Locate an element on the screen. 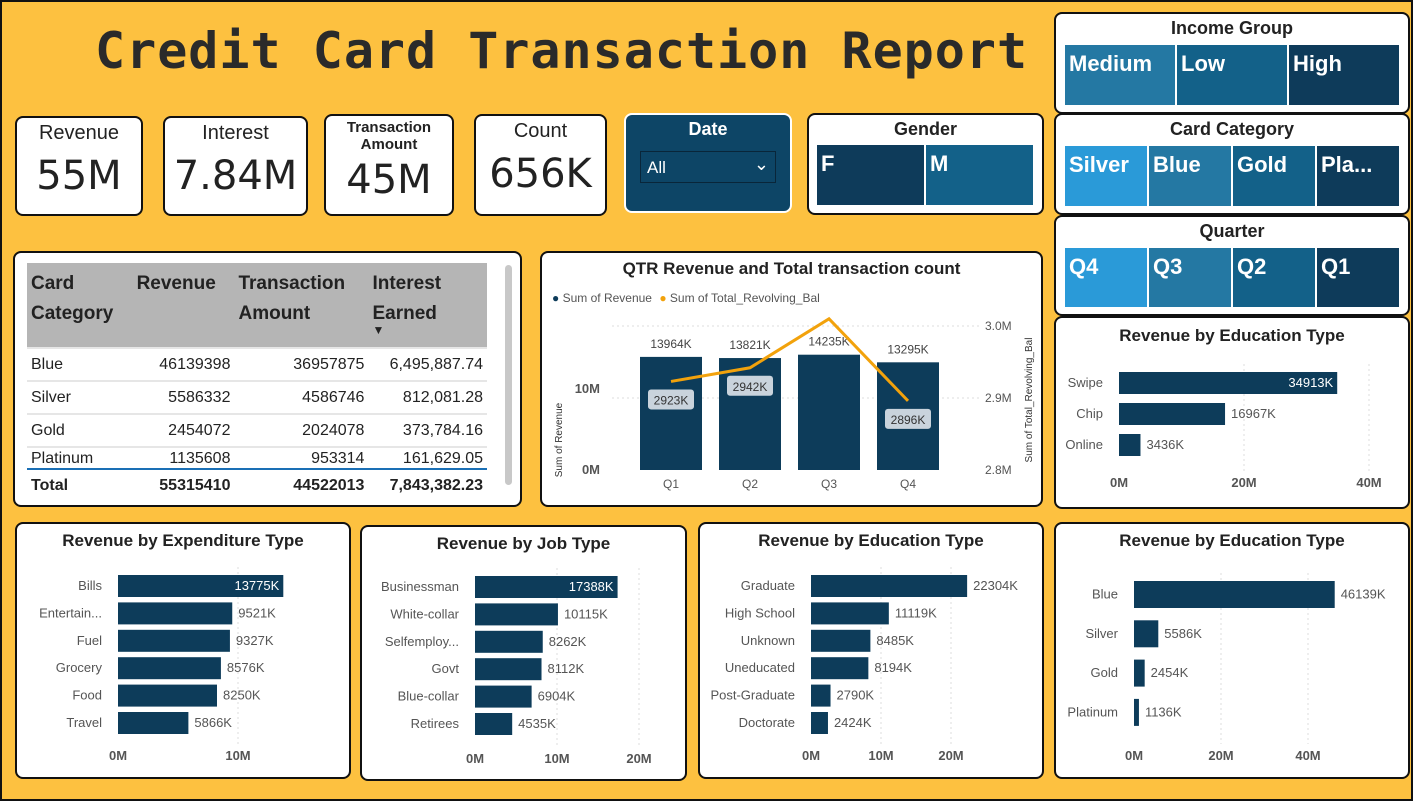 This screenshot has width=1413, height=801. chart-title: Revenue by Expenditure Type is located at coordinates (183, 540).